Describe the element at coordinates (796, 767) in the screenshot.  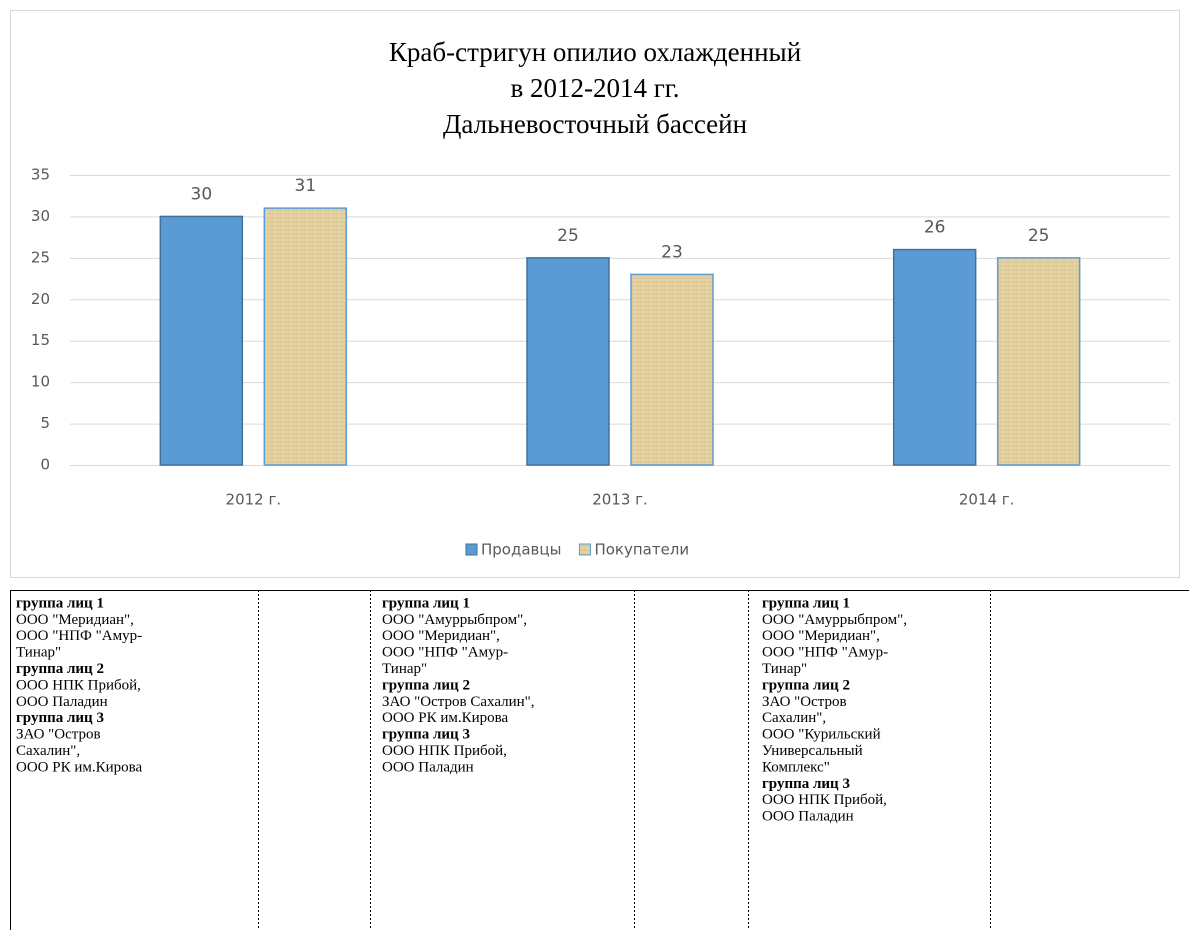
I see `table-line: Комплекс"` at that location.